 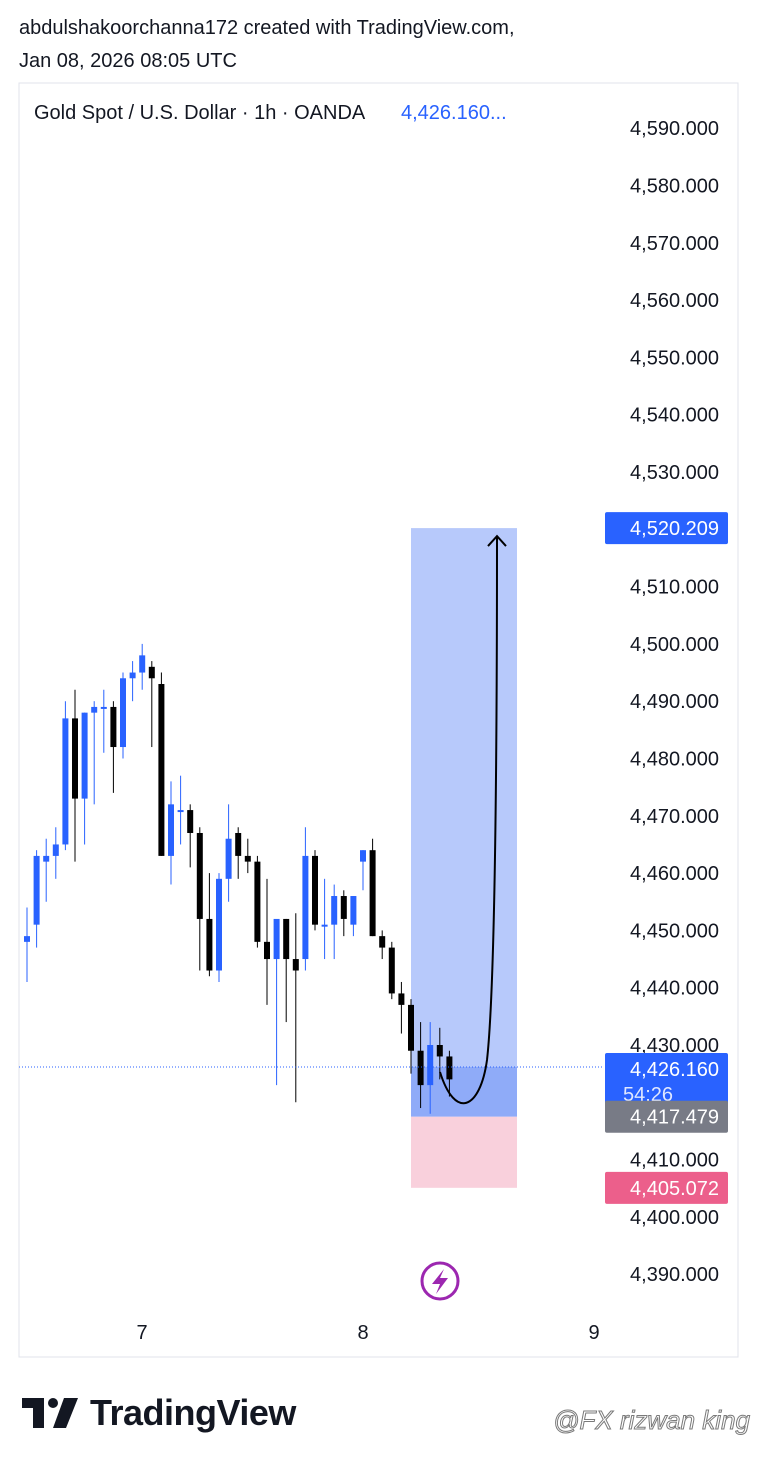 I want to click on y-tick-label: 4,440.000, so click(x=674, y=989).